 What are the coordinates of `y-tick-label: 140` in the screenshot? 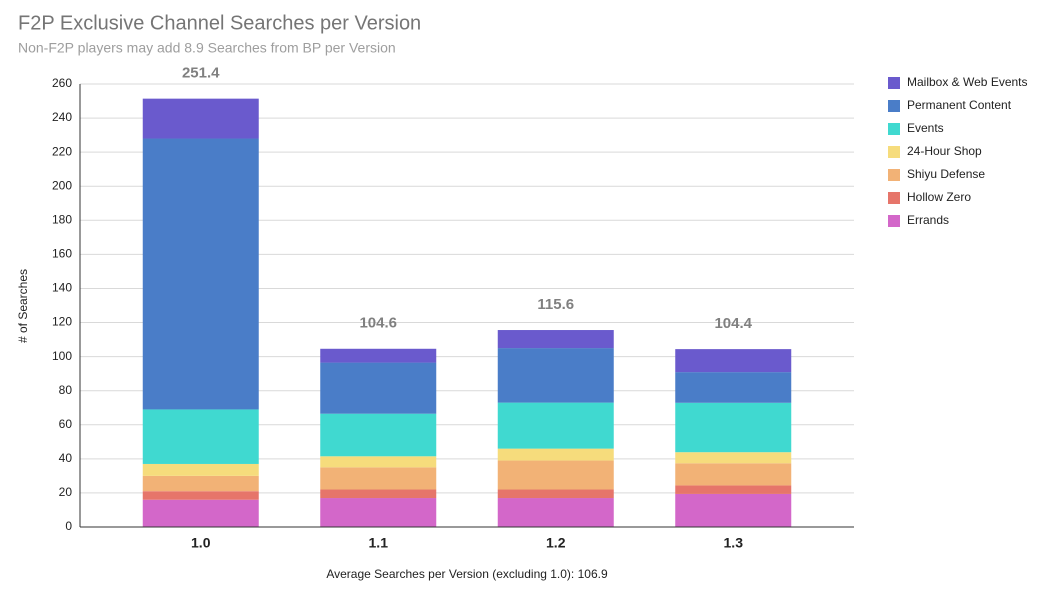 It's located at (62, 288).